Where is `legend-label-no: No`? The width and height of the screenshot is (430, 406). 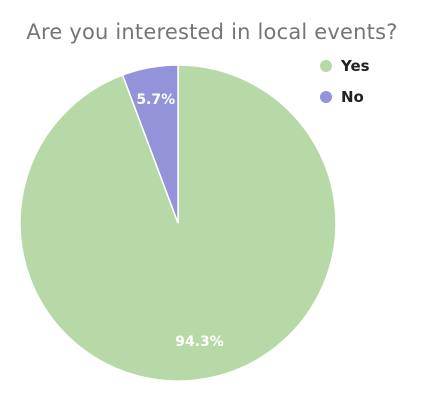
legend-label-no: No is located at coordinates (352, 97).